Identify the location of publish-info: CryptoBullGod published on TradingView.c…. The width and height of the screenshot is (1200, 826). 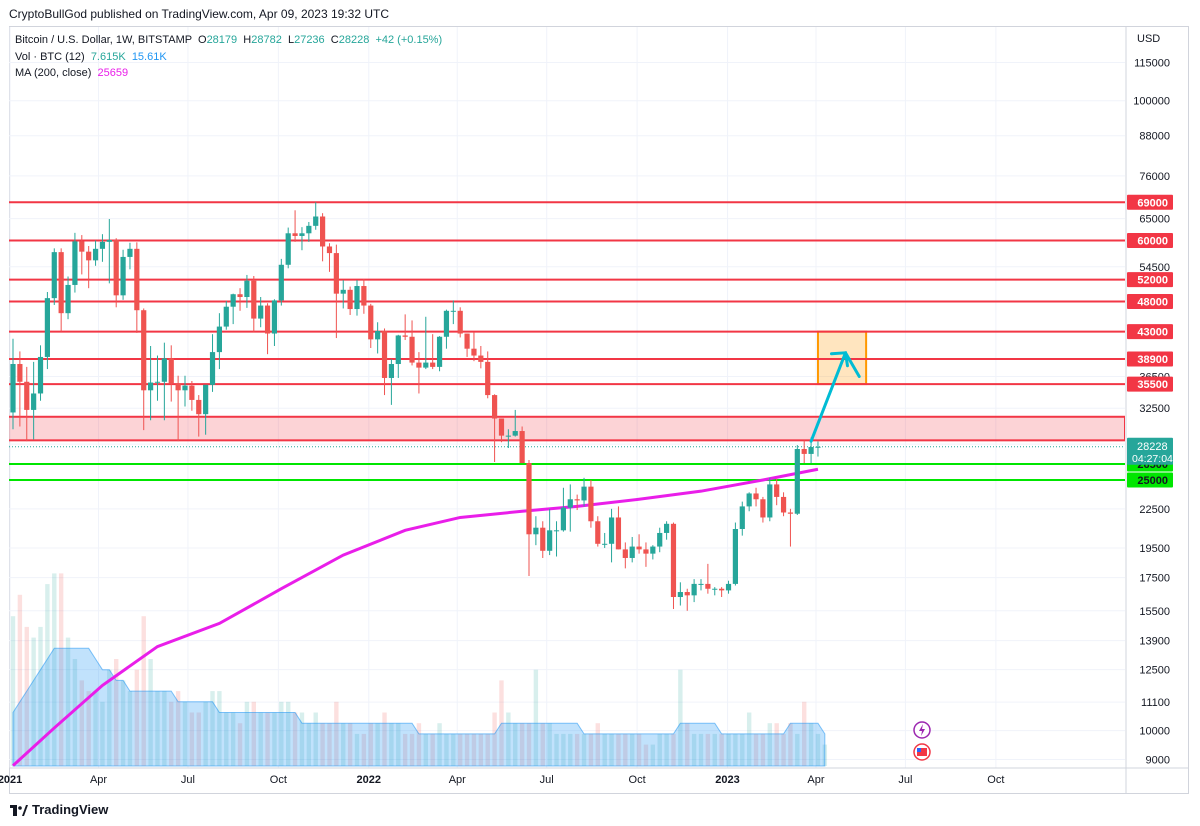
(199, 14).